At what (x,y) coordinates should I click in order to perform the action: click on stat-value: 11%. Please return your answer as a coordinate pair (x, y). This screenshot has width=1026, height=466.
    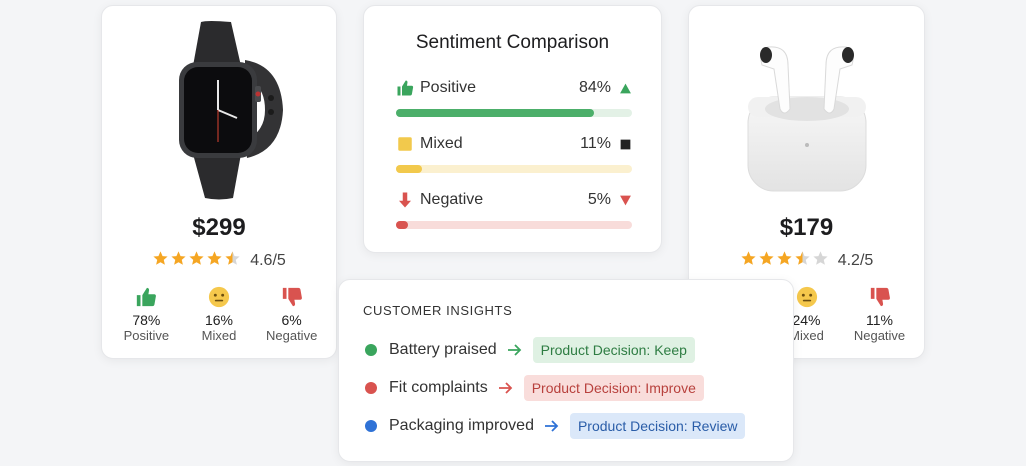
    Looking at the image, I should click on (879, 320).